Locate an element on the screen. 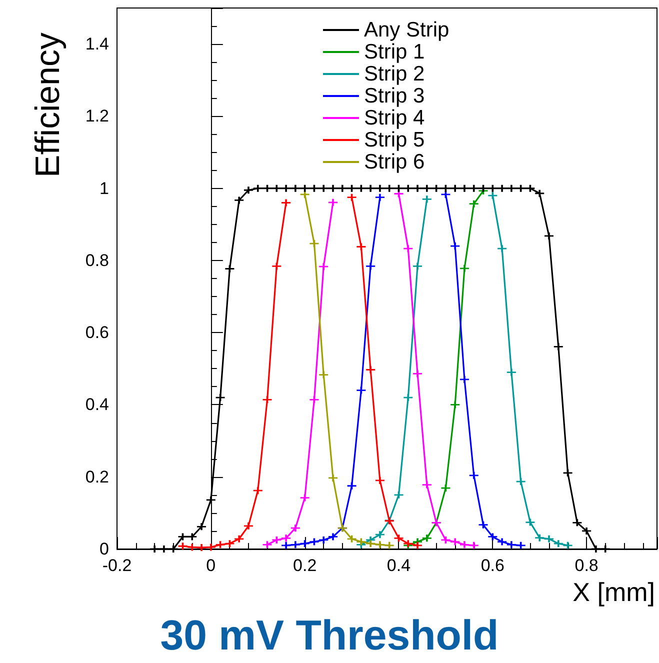  y-tick-label: 0.4 is located at coordinates (97, 404).